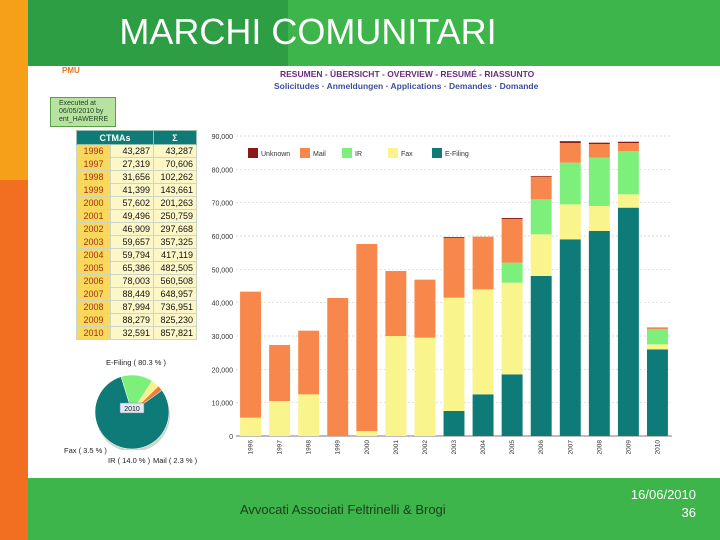  Describe the element at coordinates (85, 450) in the screenshot. I see `pie-label-fax: Fax ( 3.5 % )` at that location.